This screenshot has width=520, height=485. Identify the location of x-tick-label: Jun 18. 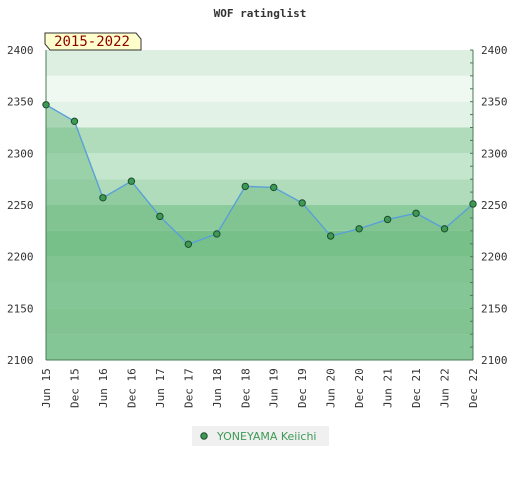
(217, 388).